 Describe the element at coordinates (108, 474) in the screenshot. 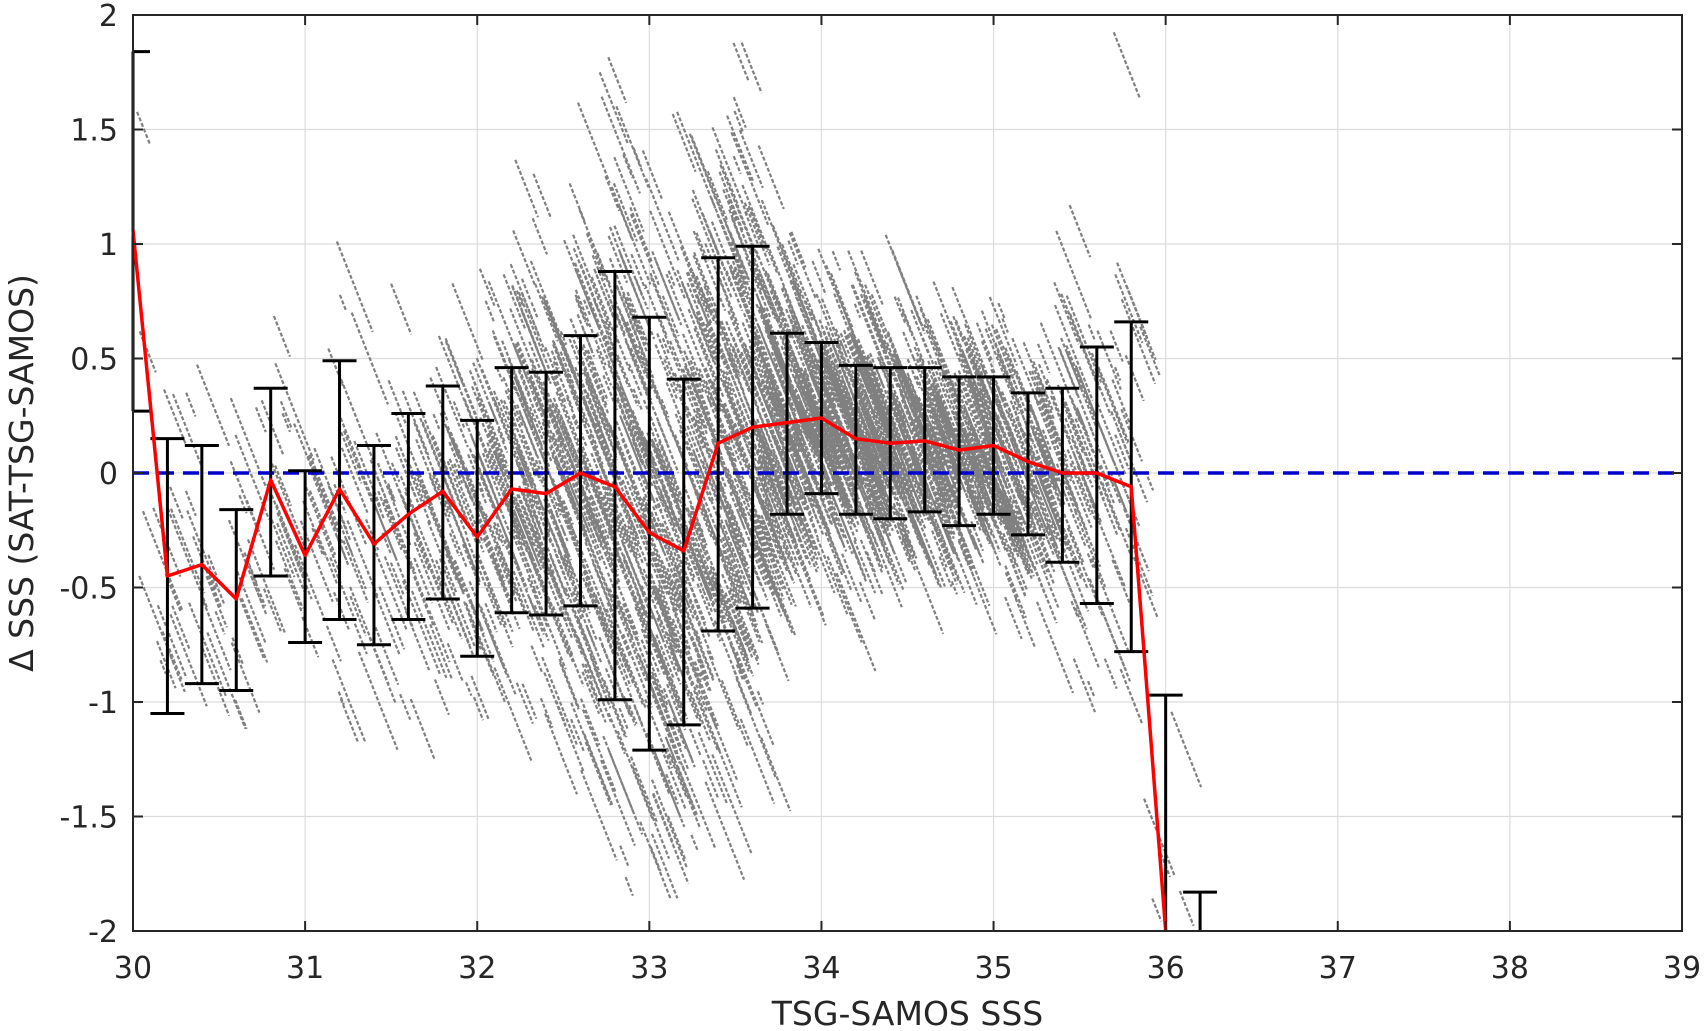

I see `y-tick-label: 0` at that location.